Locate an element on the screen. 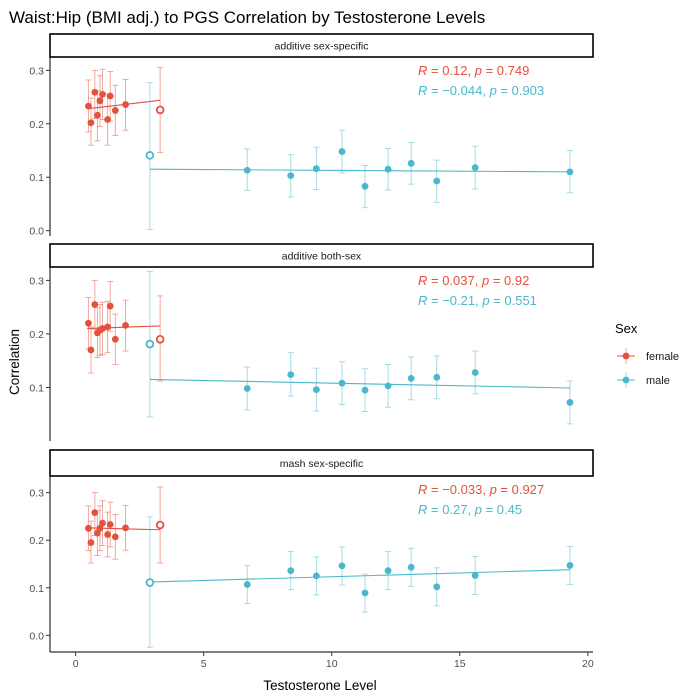 The image size is (700, 700). stat-p-value: = 0.92 is located at coordinates (509, 280).